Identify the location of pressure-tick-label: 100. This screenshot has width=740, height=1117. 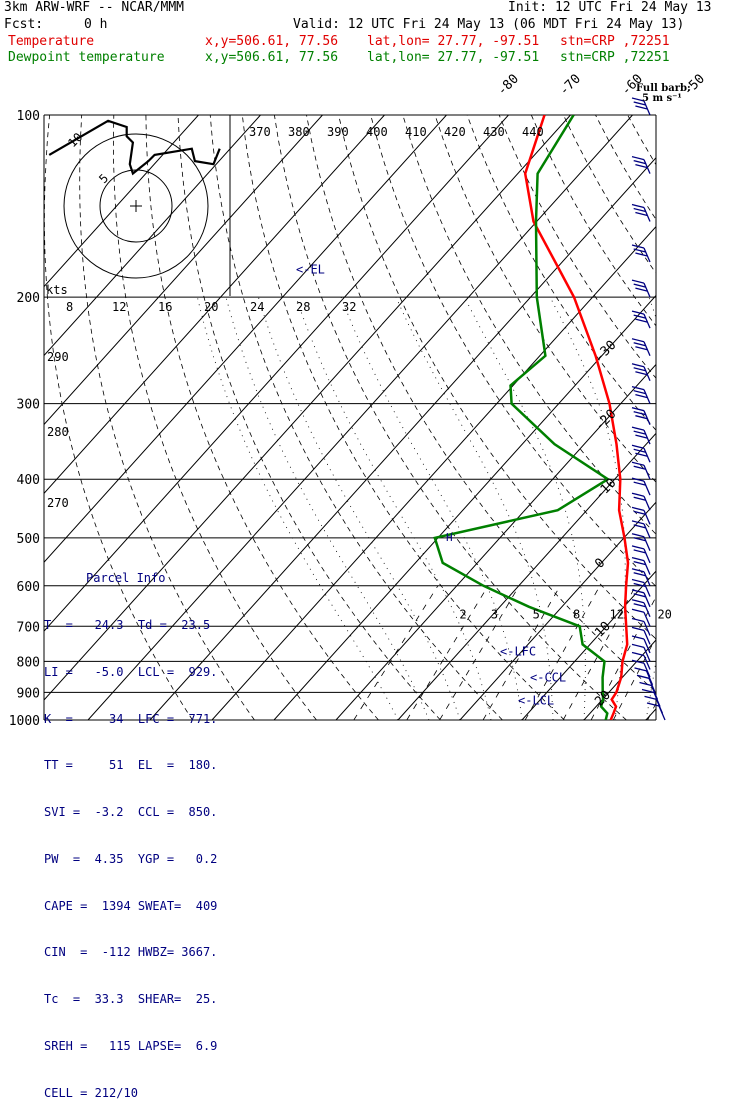
(28, 116).